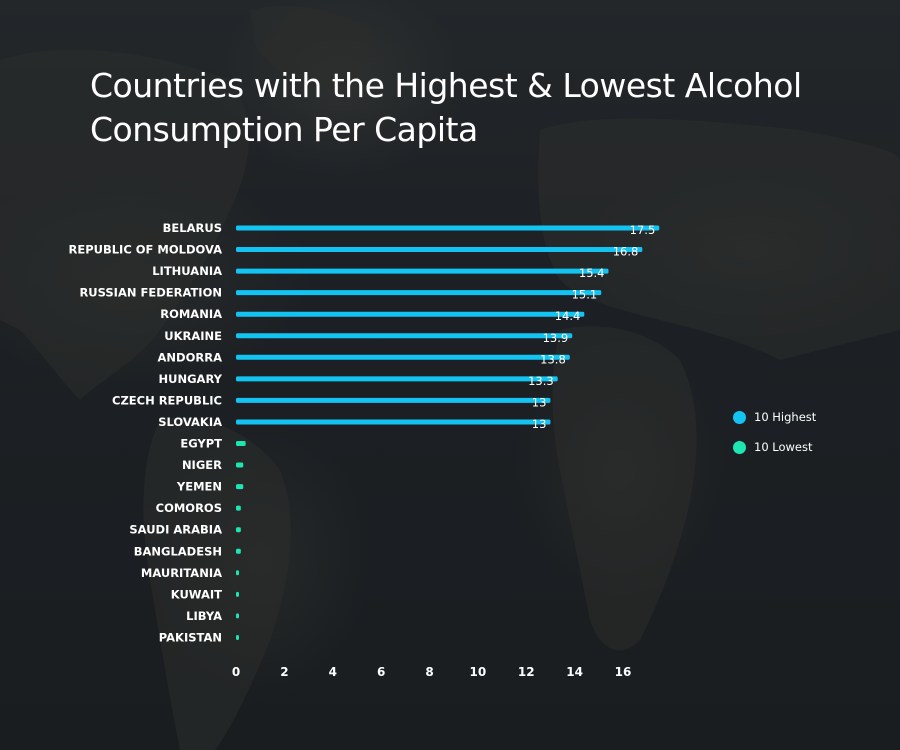 The width and height of the screenshot is (900, 750). Describe the element at coordinates (592, 273) in the screenshot. I see `value-label-lithuania: 15.4` at that location.